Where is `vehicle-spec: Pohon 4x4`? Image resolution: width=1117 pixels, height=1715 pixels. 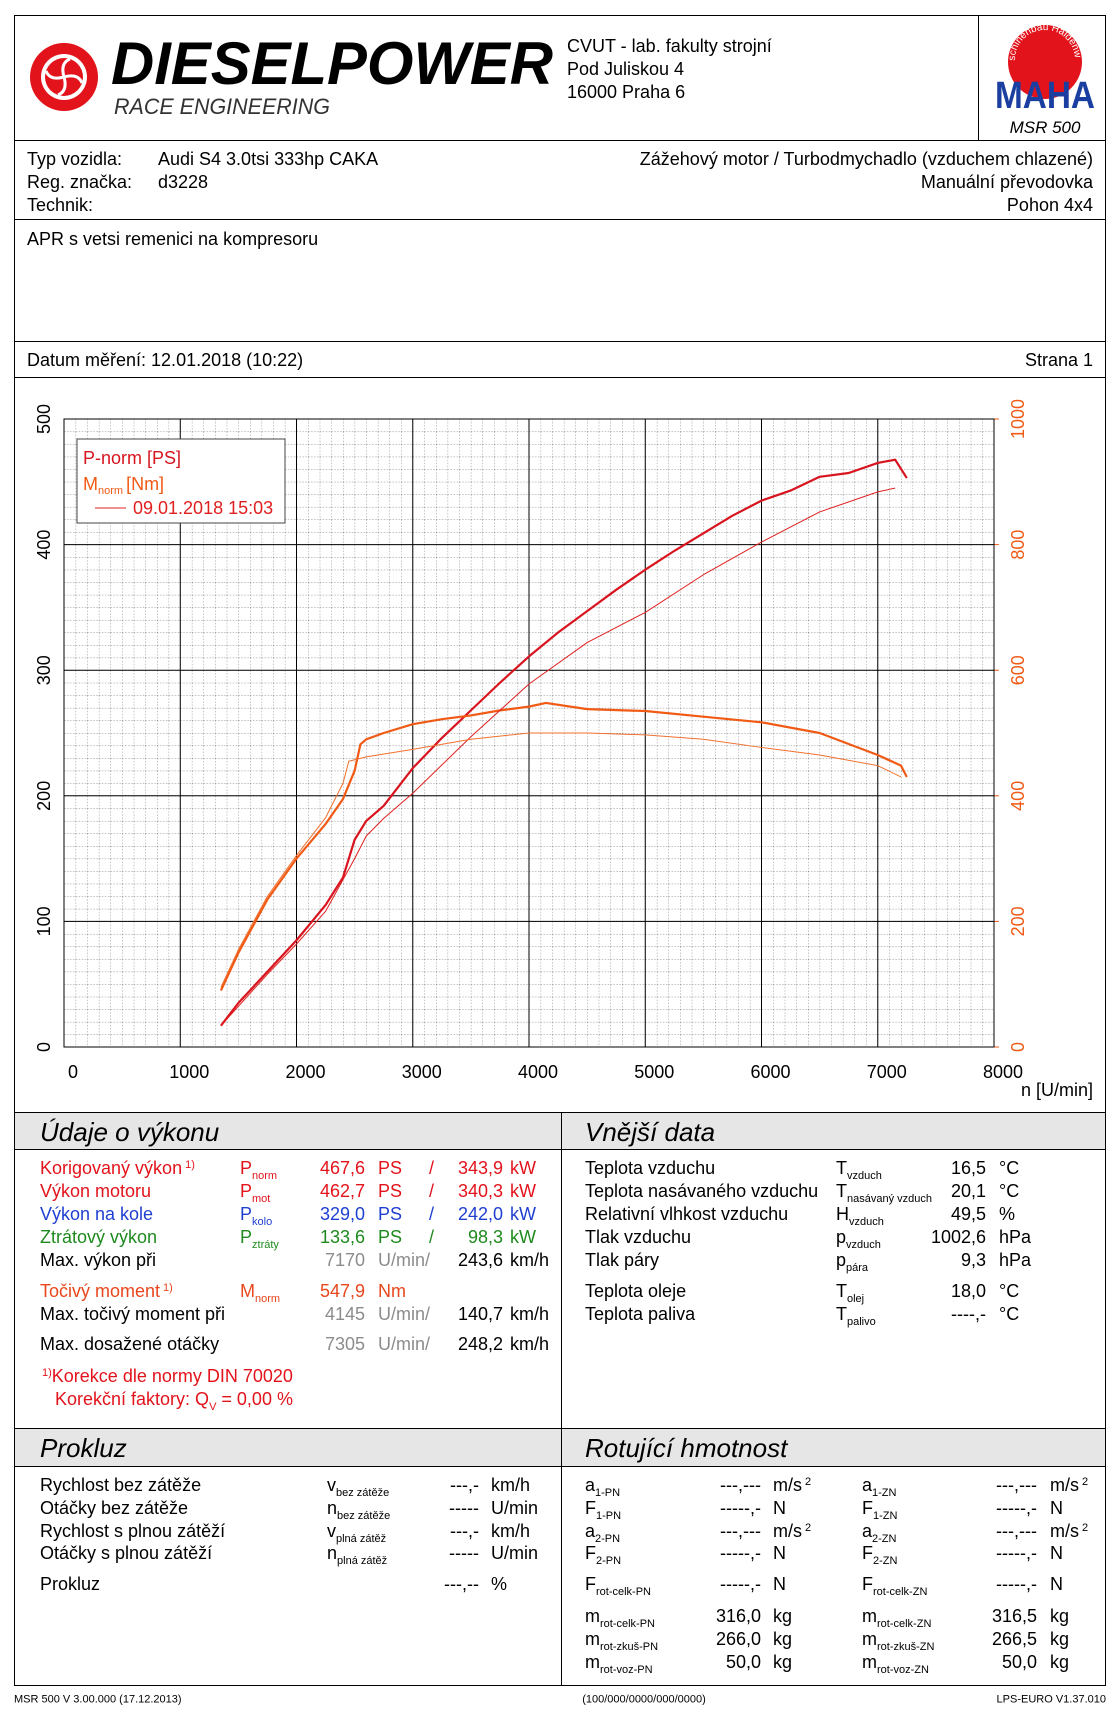 vehicle-spec: Pohon 4x4 is located at coordinates (1050, 205).